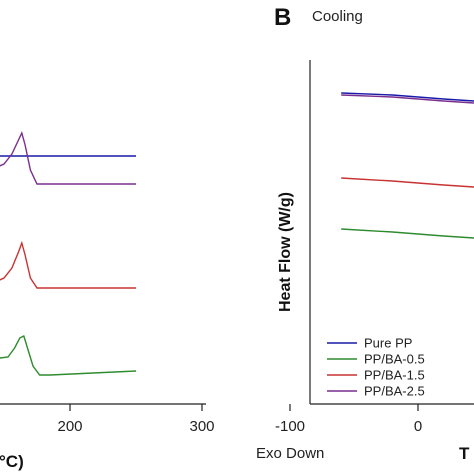  Describe the element at coordinates (290, 426) in the screenshot. I see `panel-b-tick-label: -100` at that location.